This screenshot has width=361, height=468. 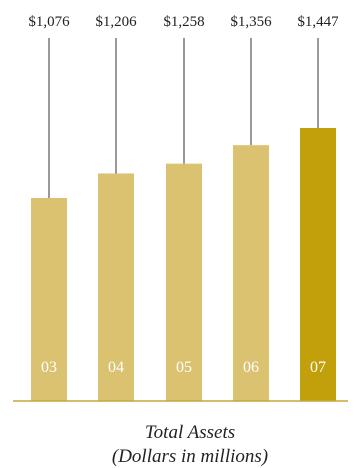 I want to click on year-labels-layer: 03 04 05 06 07, so click(x=183, y=367).